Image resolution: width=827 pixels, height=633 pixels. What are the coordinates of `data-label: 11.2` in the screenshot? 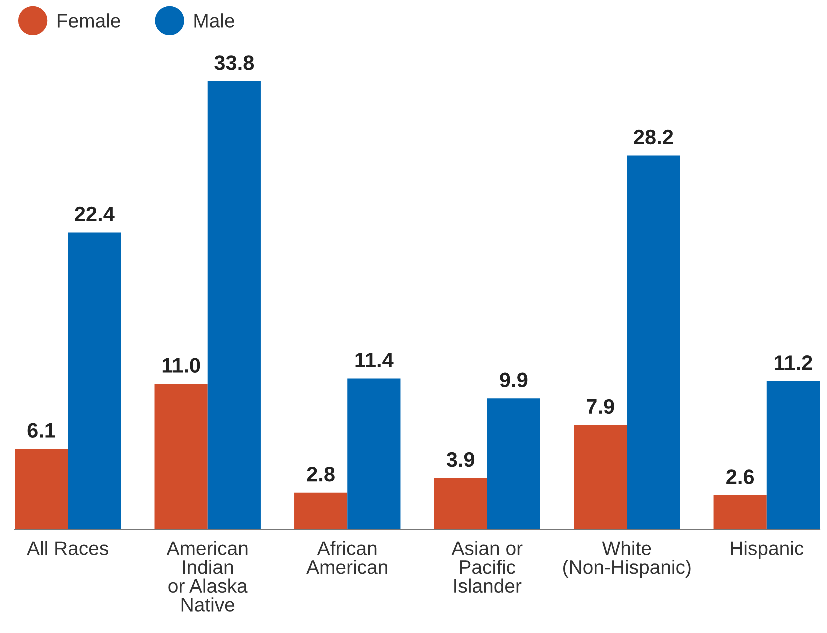 It's located at (793, 363).